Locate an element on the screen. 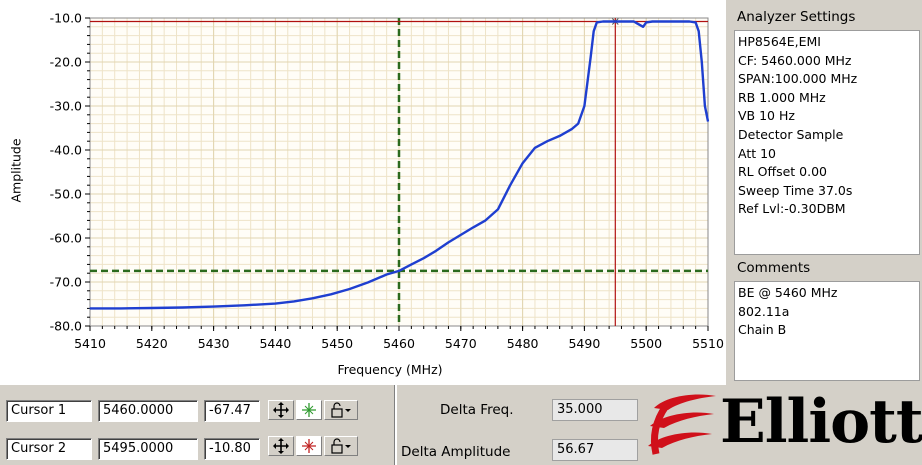  cursor2-label: Cursor 2 is located at coordinates (49, 449).